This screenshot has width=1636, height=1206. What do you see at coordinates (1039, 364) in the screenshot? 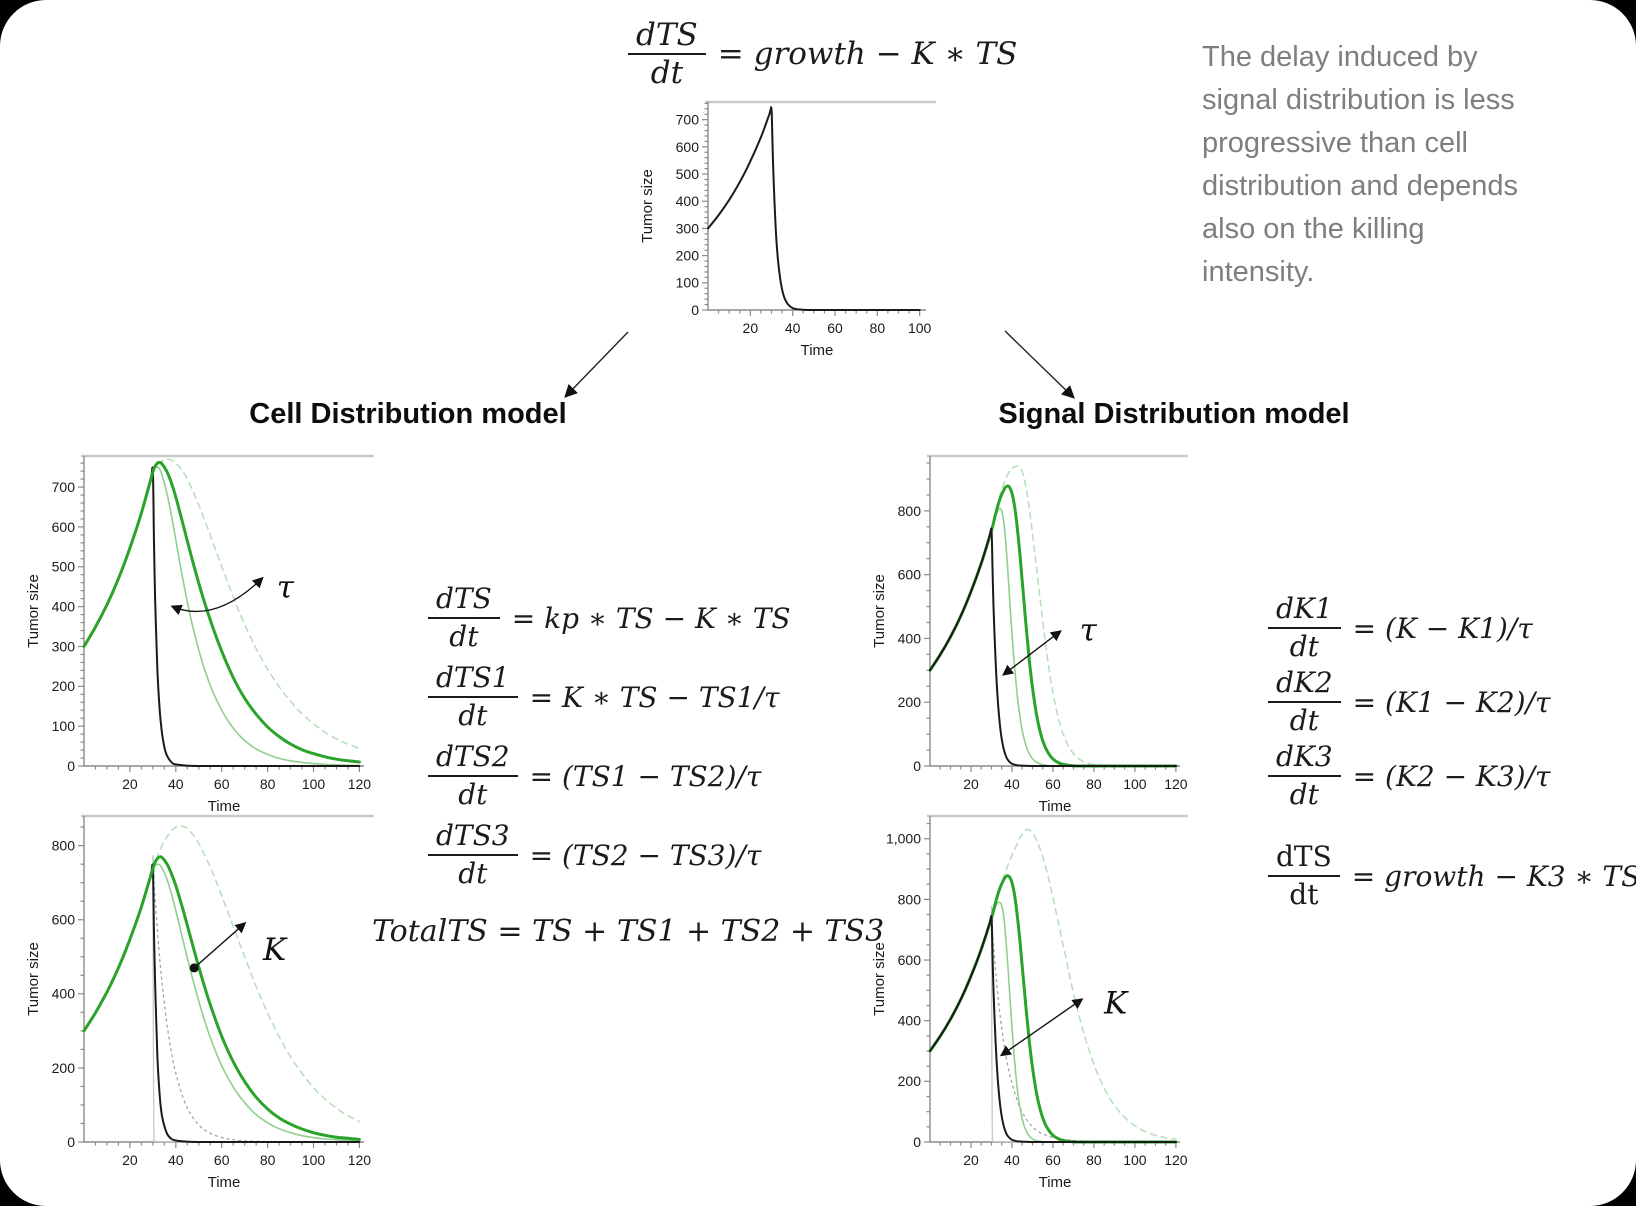
I see `arrow-to-signal-model` at bounding box center [1039, 364].